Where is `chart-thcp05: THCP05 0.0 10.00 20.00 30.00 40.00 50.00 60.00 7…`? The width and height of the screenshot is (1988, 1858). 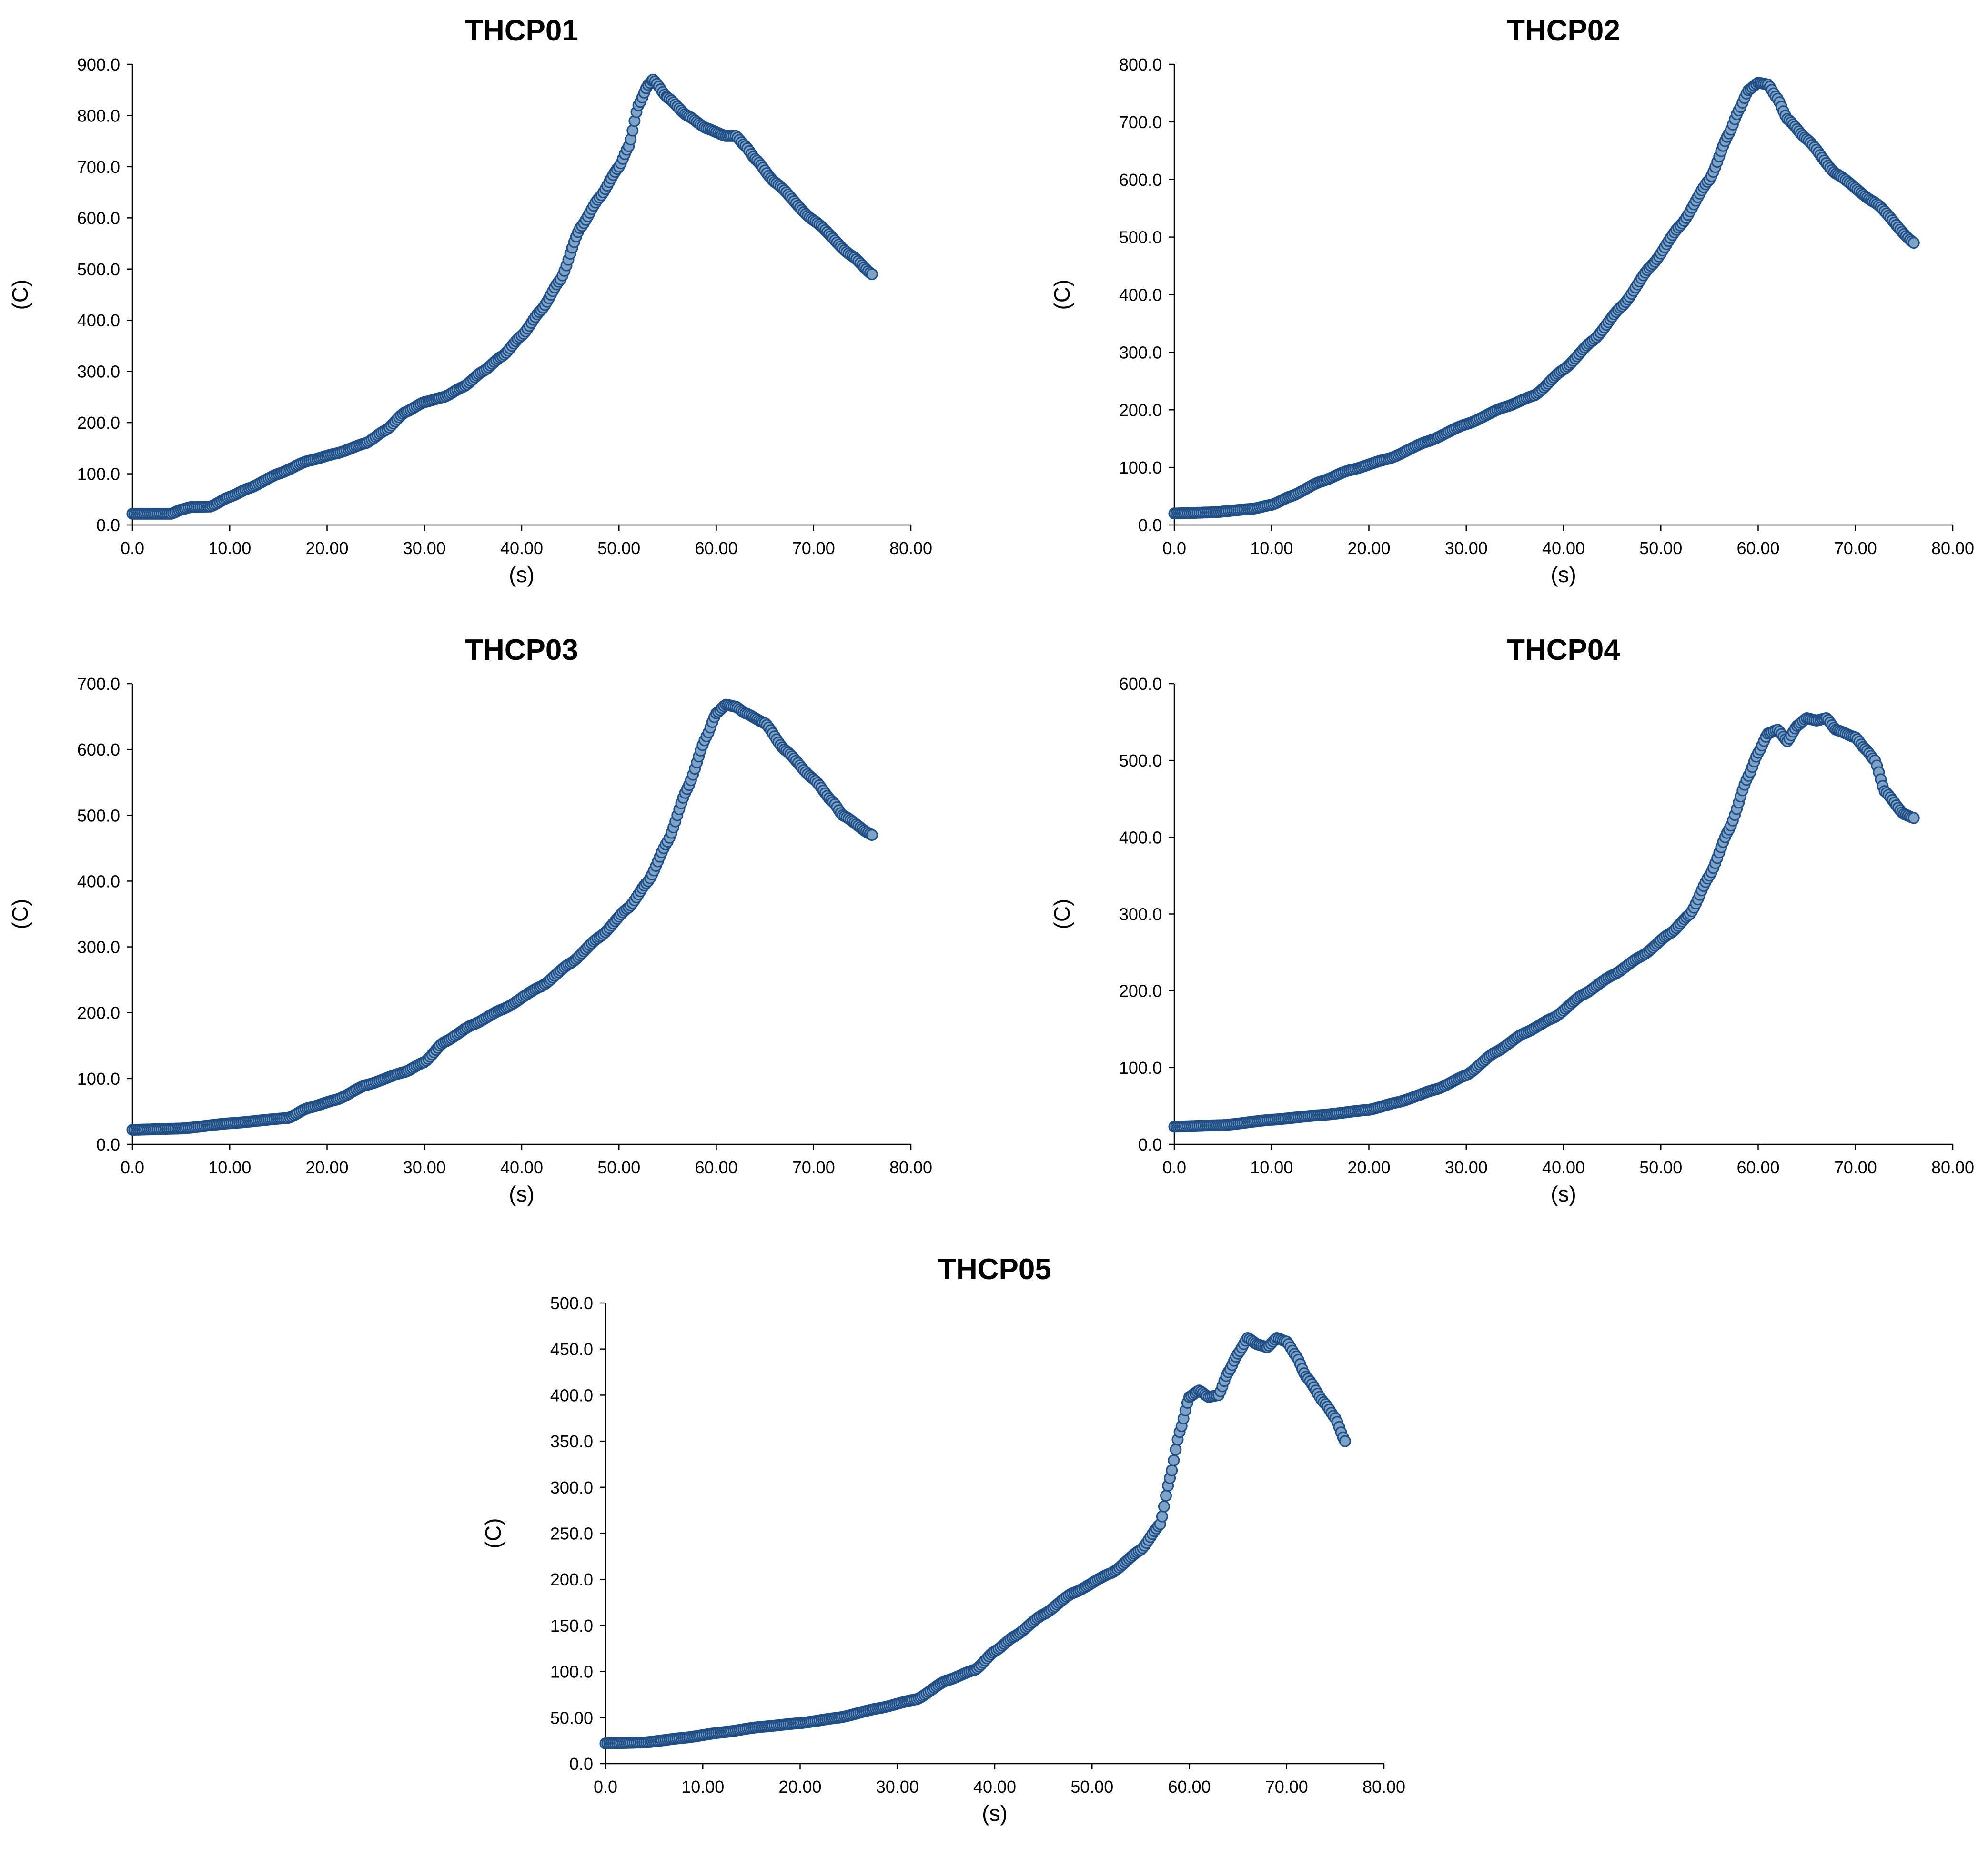
chart-thcp05: THCP05 0.0 10.00 20.00 30.00 40.00 50.00 60.00 7… is located at coordinates (943, 1540).